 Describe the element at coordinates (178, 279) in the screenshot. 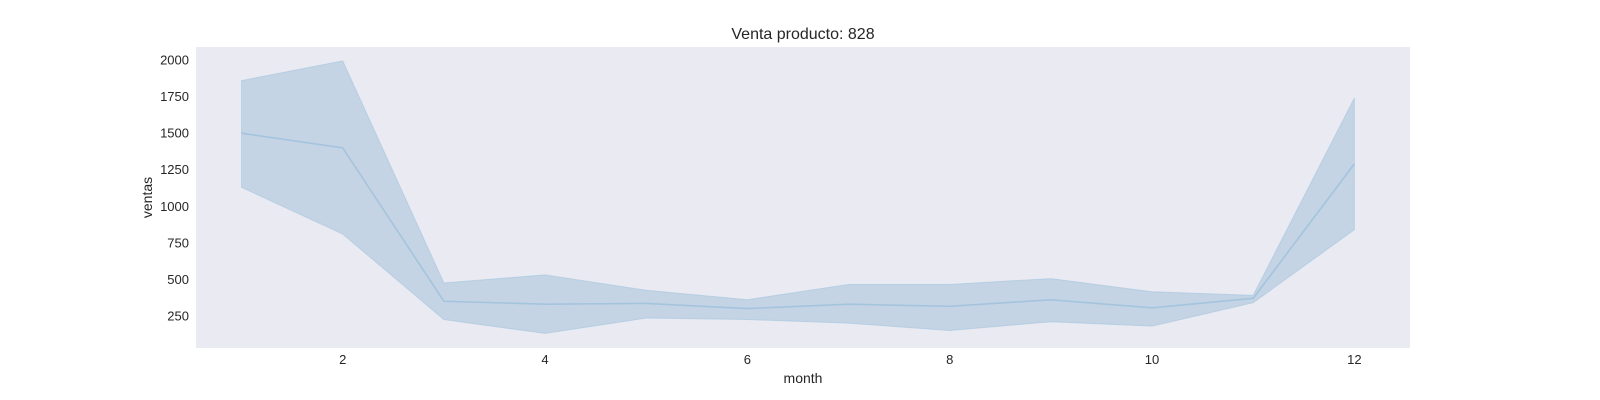

I see `y-tick-label: 500` at that location.